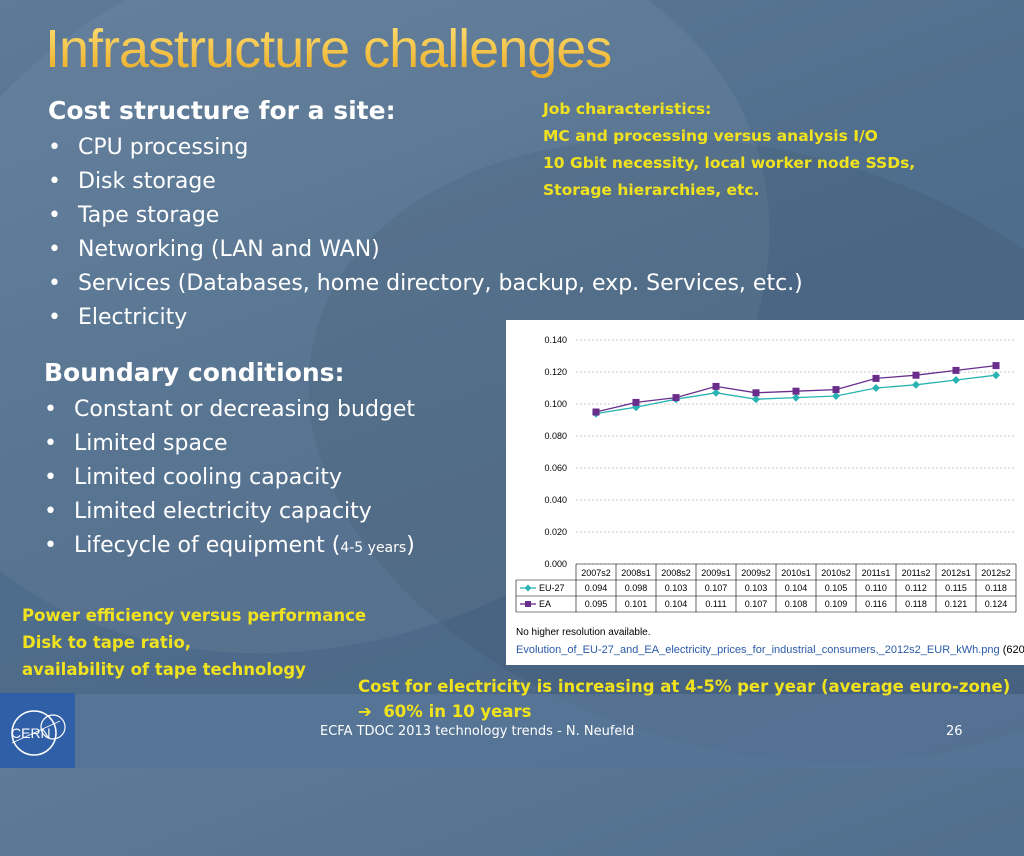 This screenshot has width=1024, height=856. I want to click on y-tick-label: 0.060, so click(555, 468).